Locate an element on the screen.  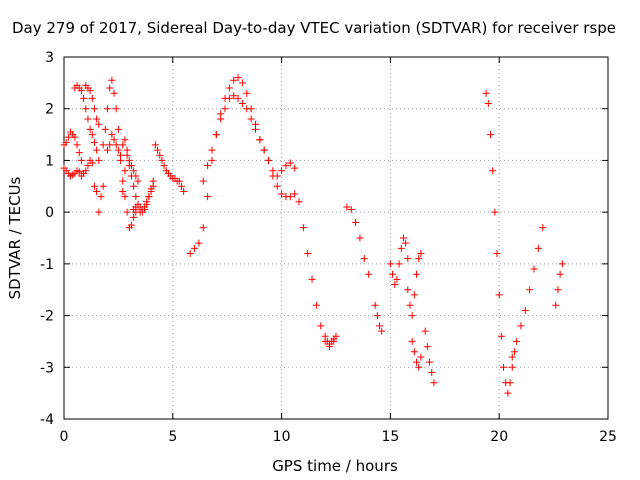
series-sat-p is located at coordinates (414, 285).